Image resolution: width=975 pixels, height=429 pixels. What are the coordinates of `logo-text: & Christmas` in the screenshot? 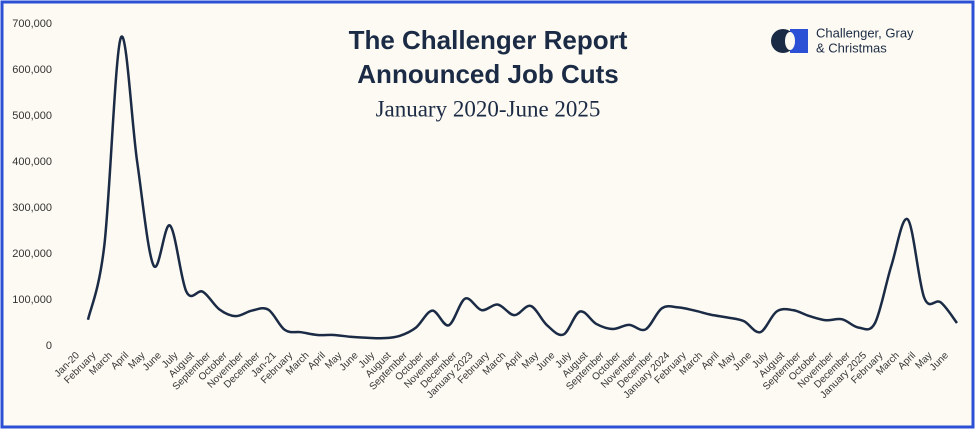 It's located at (851, 47).